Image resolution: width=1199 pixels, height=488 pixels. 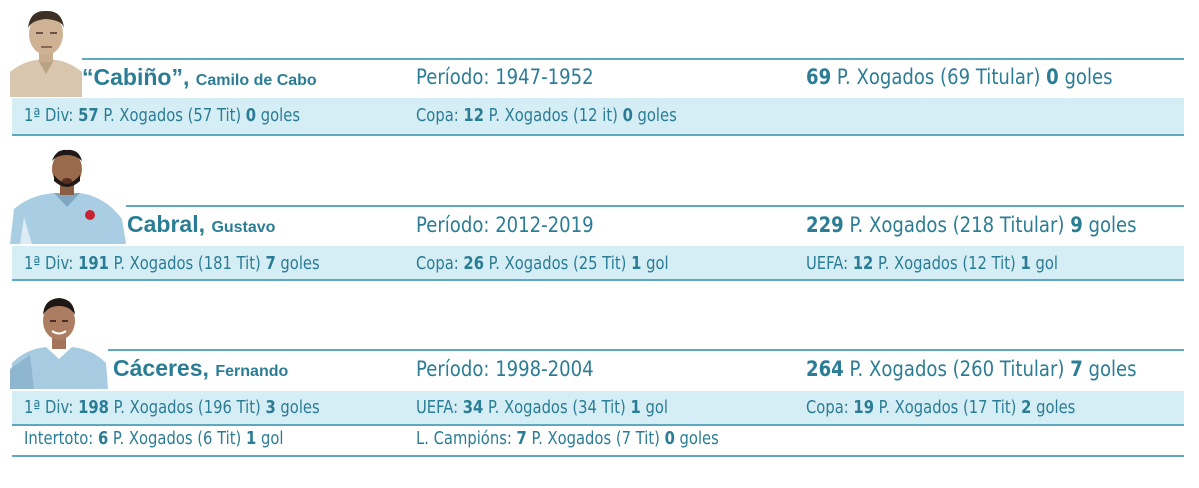 I want to click on player-name: “Cabiño”, Camilo de Cabo, so click(x=199, y=77).